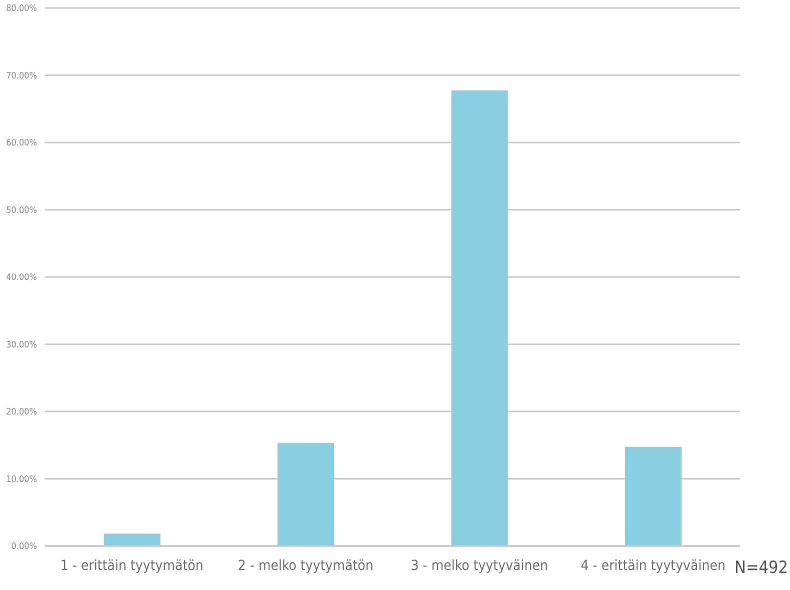 This screenshot has width=790, height=590. What do you see at coordinates (653, 566) in the screenshot?
I see `x-tick-label: 4 - erittäin tyytyväinen` at bounding box center [653, 566].